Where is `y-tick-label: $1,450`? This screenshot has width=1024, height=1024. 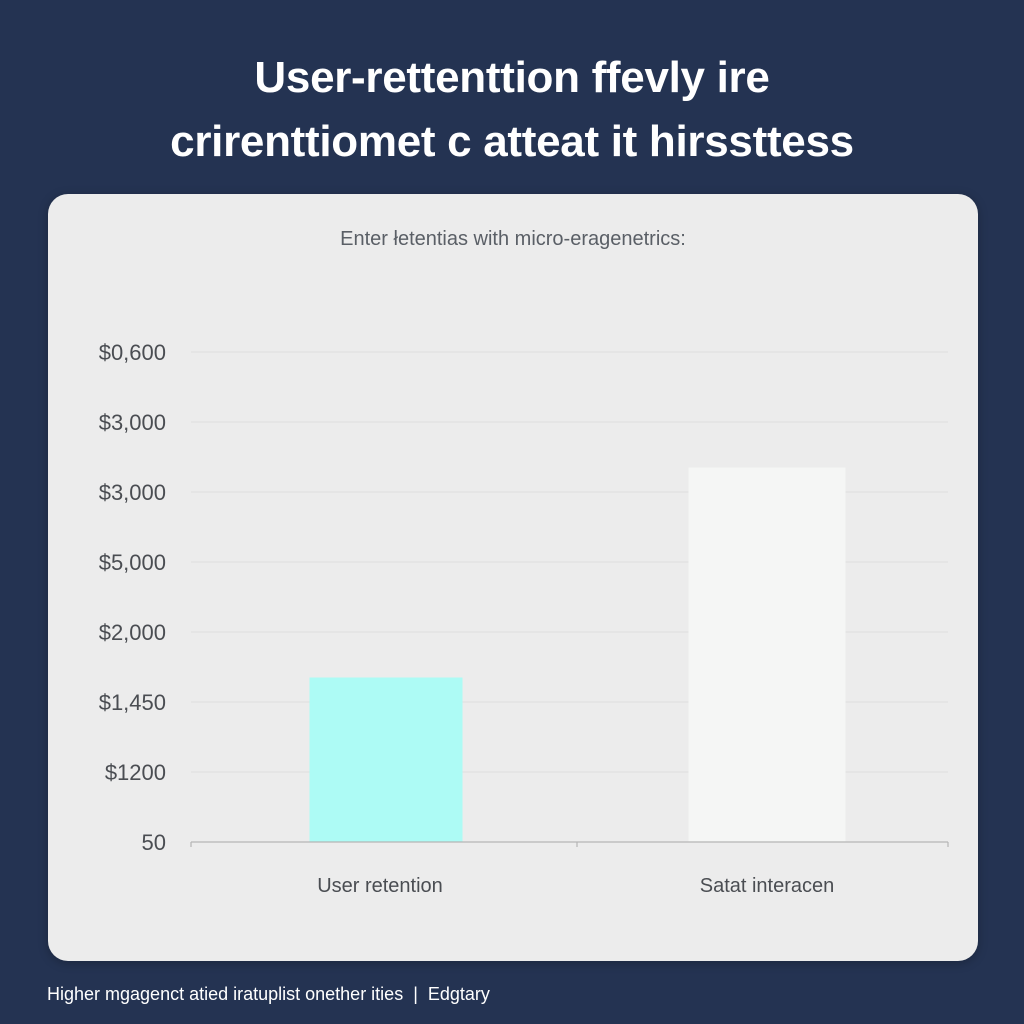 y-tick-label: $1,450 is located at coordinates (132, 702).